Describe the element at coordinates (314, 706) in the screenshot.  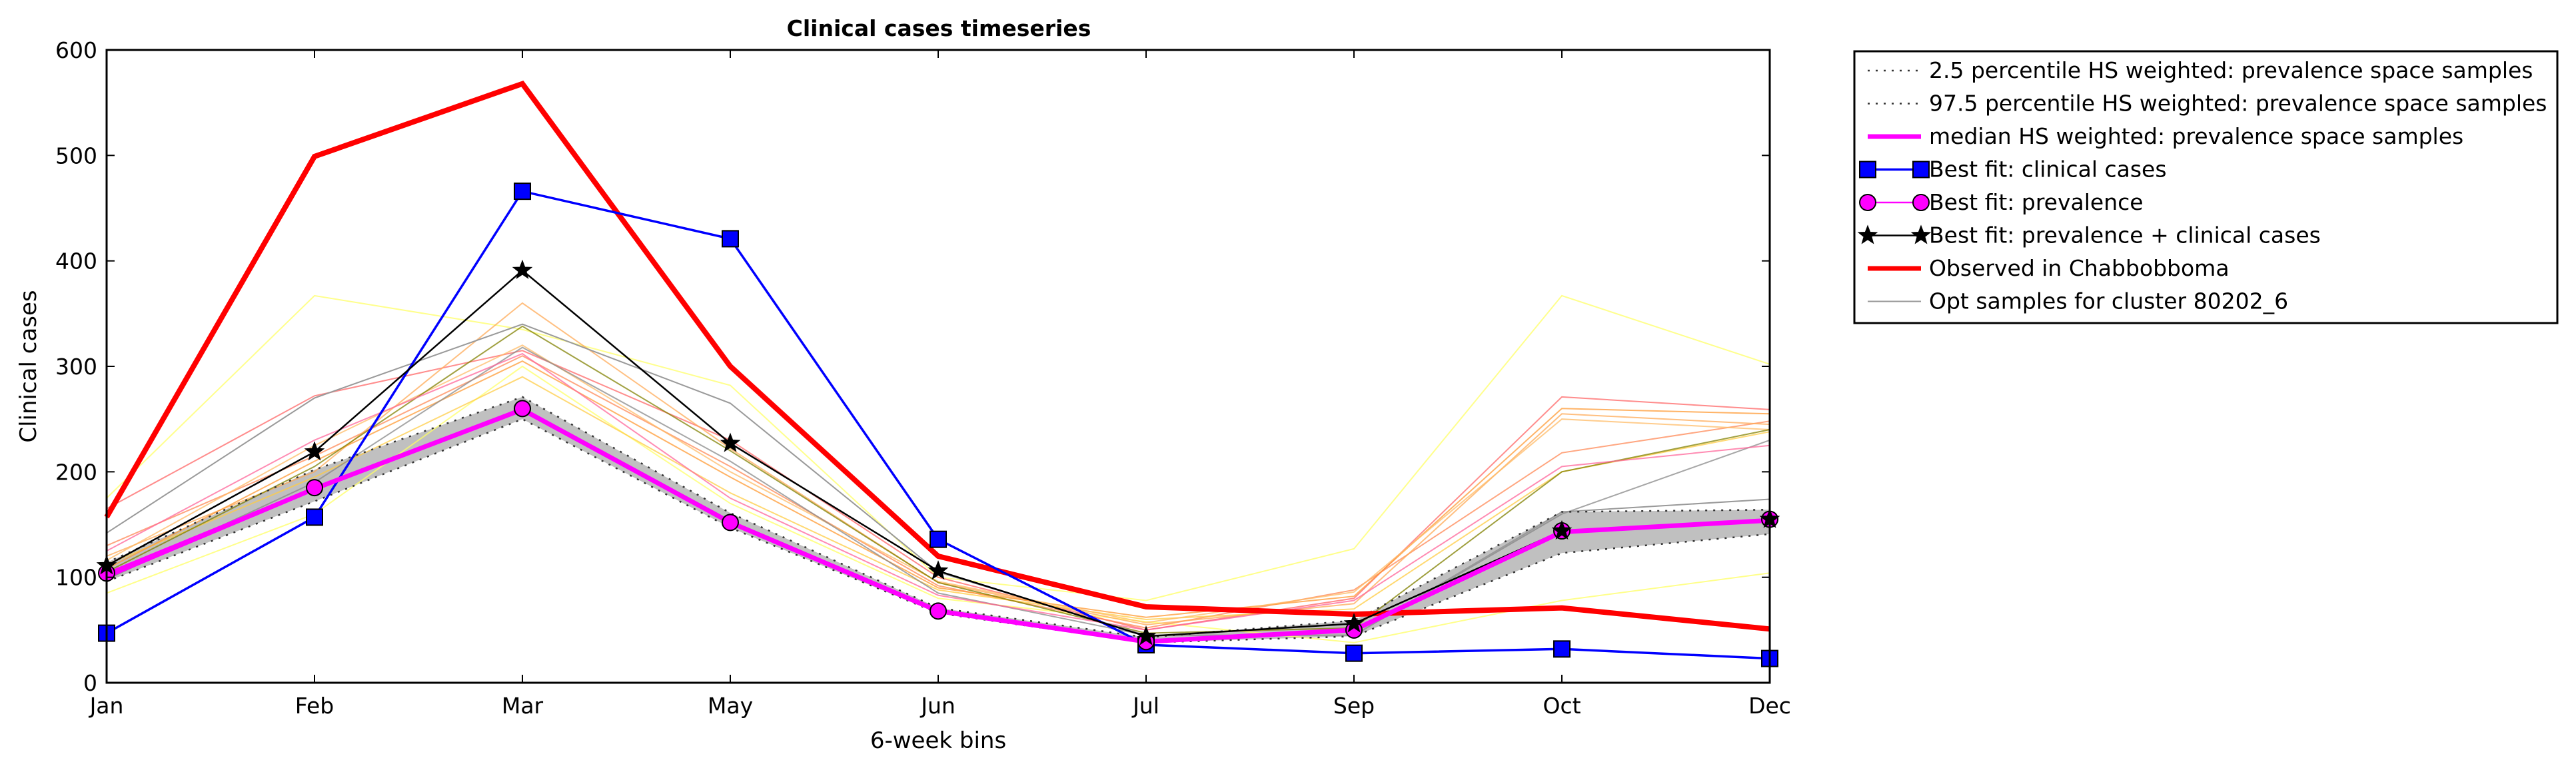
I see `x-tick-label: Feb` at that location.